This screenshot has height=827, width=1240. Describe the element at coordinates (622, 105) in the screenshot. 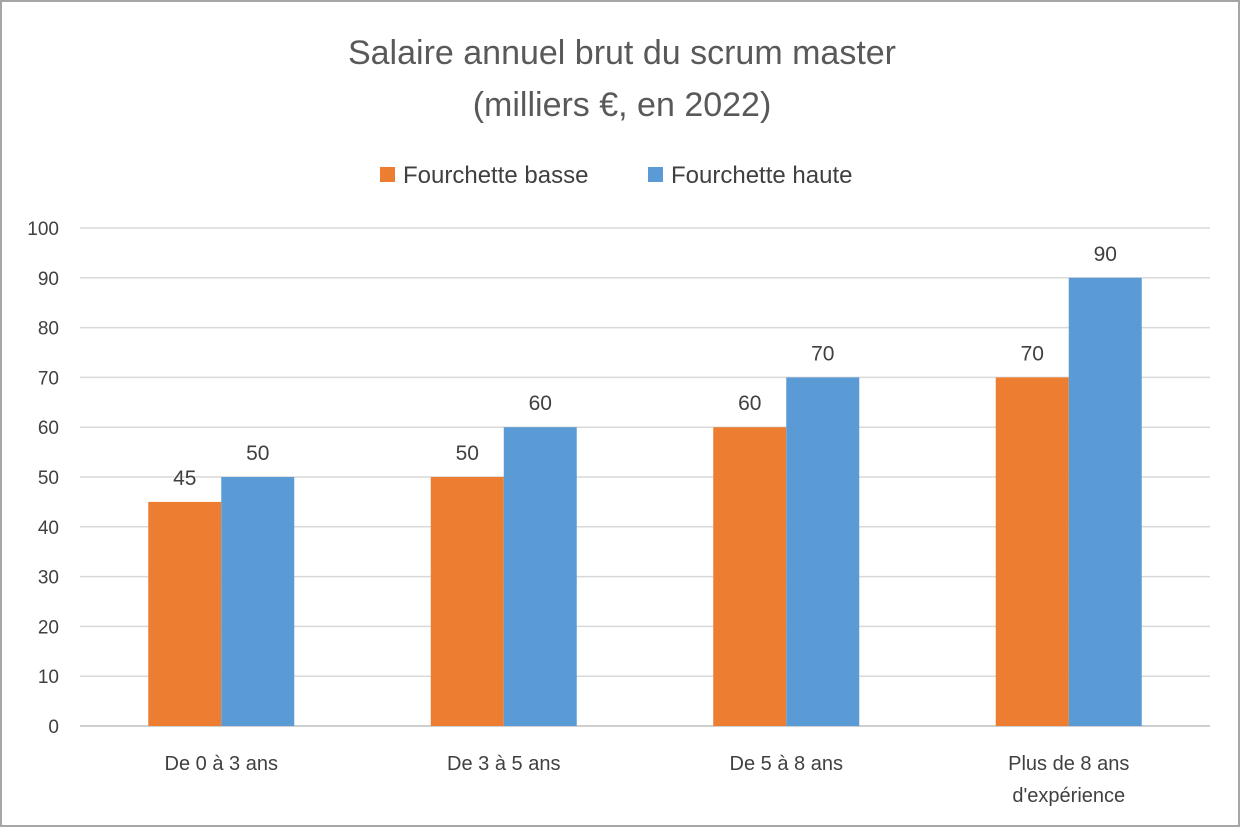

I see `chart-title-line-2: (milliers €, en 2022)` at that location.